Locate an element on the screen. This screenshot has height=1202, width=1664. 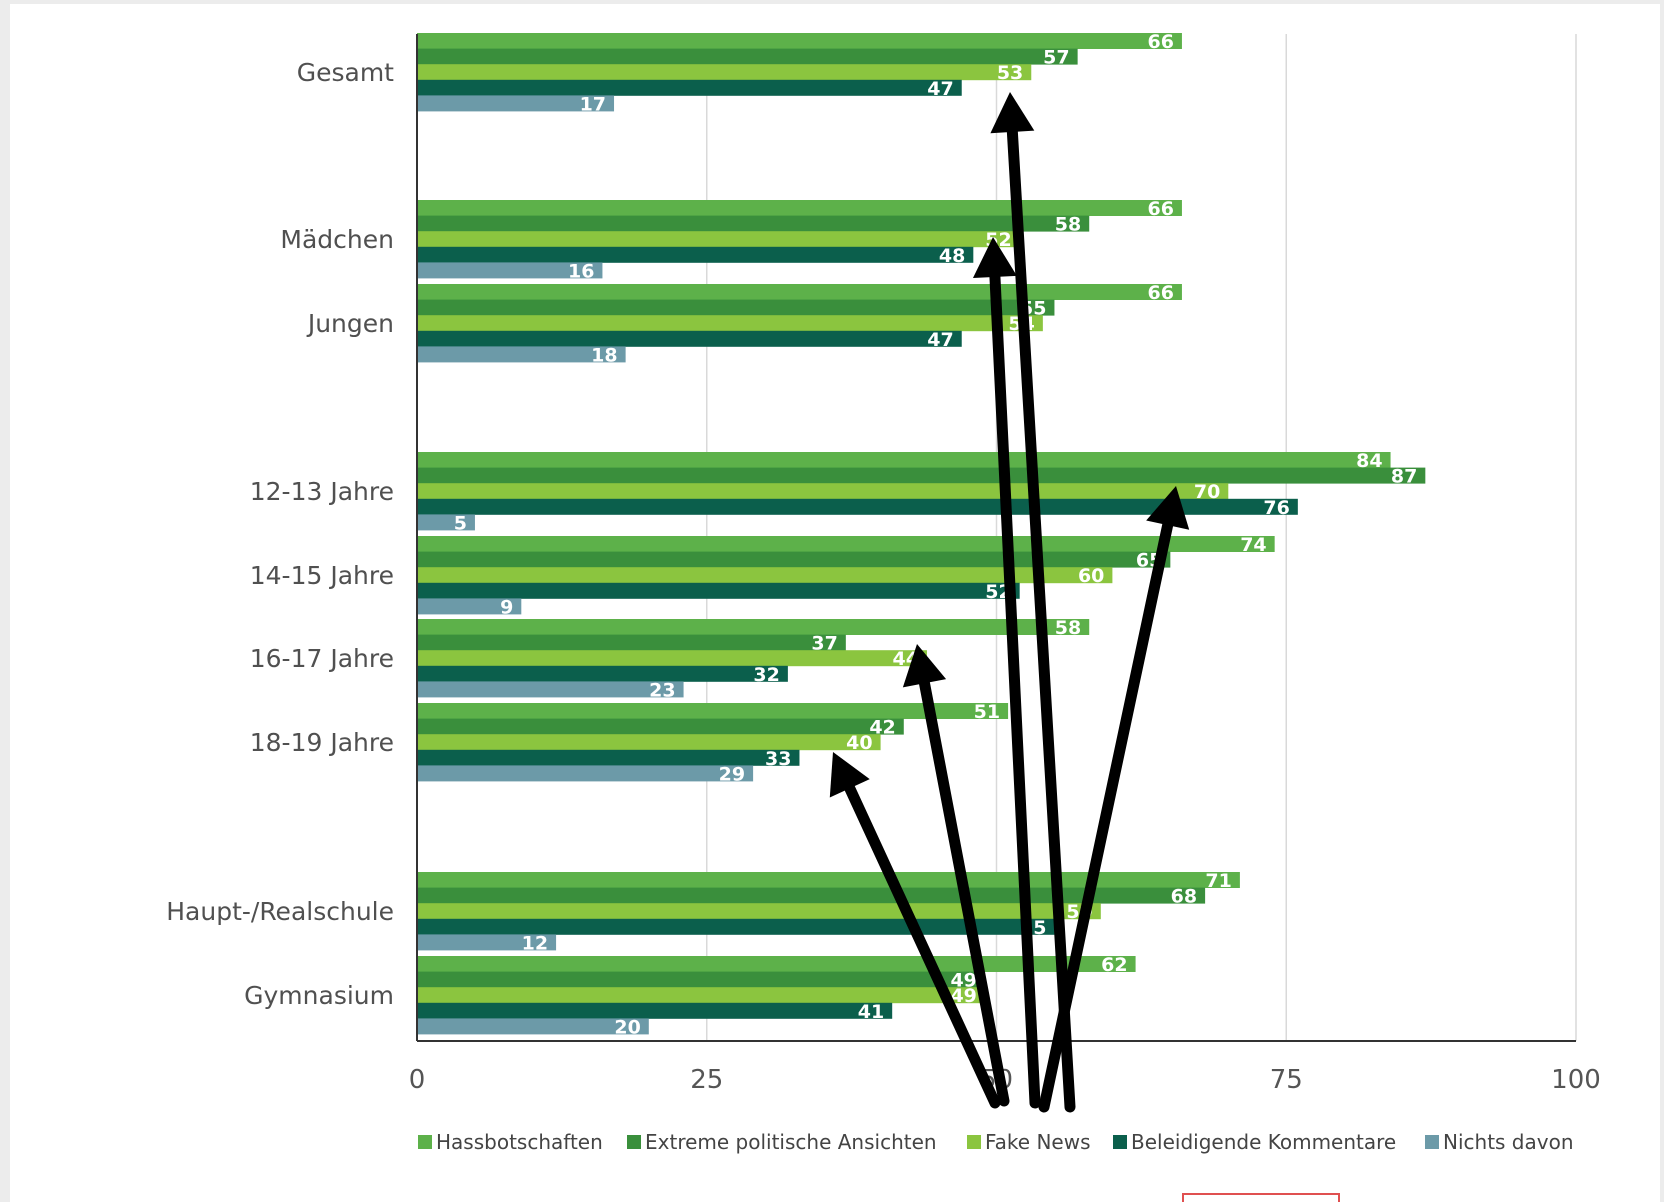
value-label: 71 is located at coordinates (1218, 881).